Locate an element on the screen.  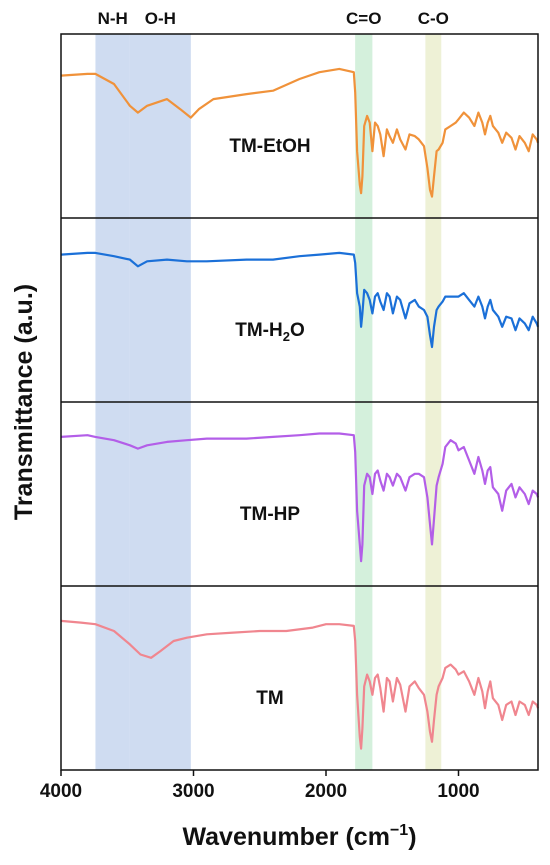
sample-label-part: TM-EtOH is located at coordinates (269, 146).